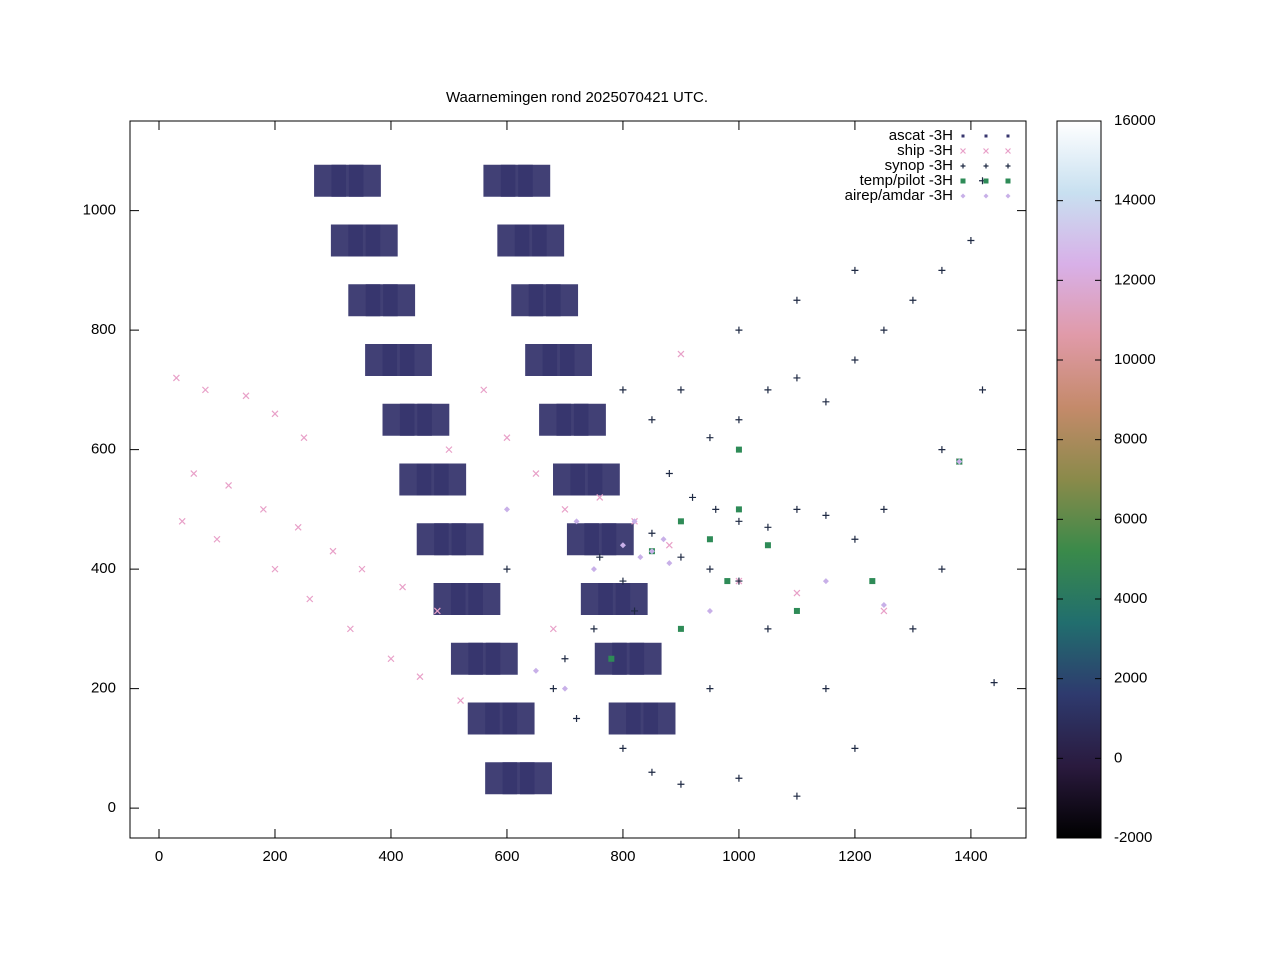  I want to click on legend-label: temp/pilot -3H, so click(906, 180).